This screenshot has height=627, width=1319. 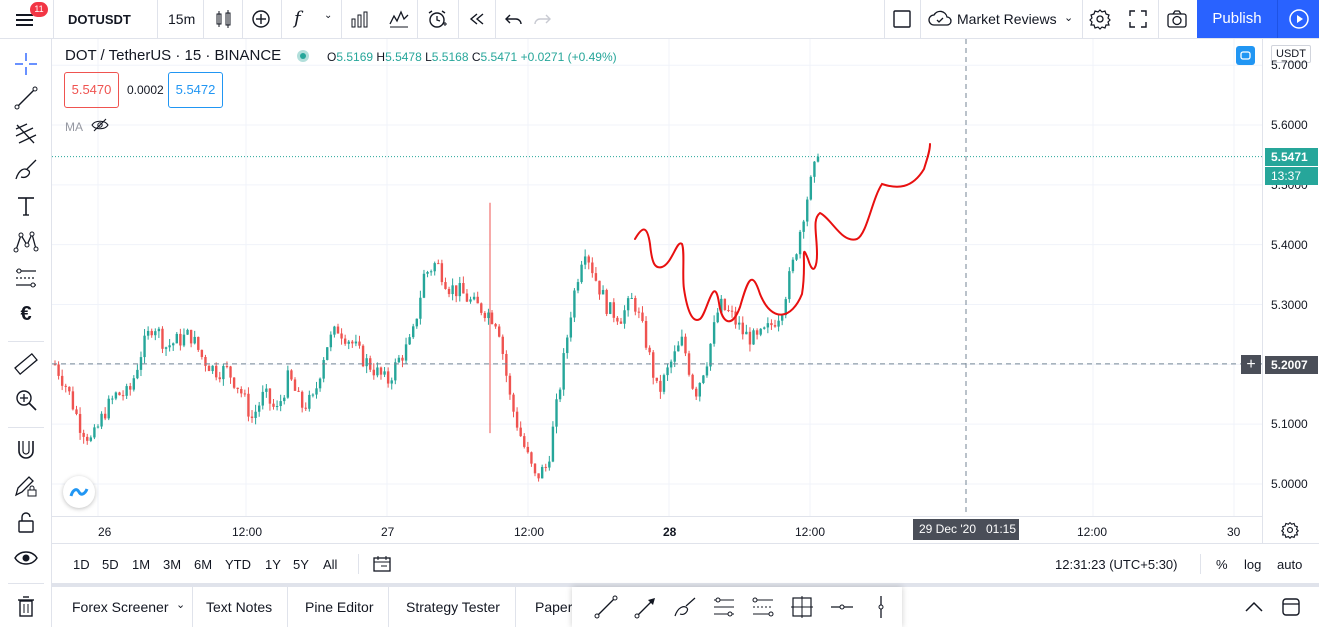 I want to click on euro-icon: €, so click(x=26, y=314).